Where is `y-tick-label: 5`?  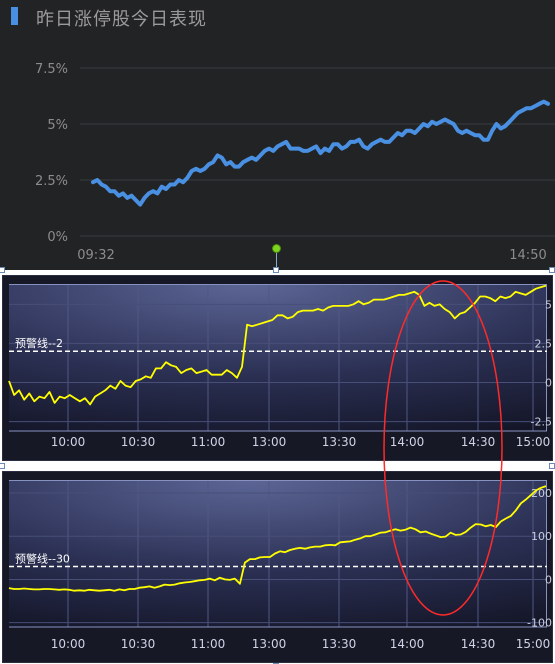
y-tick-label: 5 is located at coordinates (548, 304).